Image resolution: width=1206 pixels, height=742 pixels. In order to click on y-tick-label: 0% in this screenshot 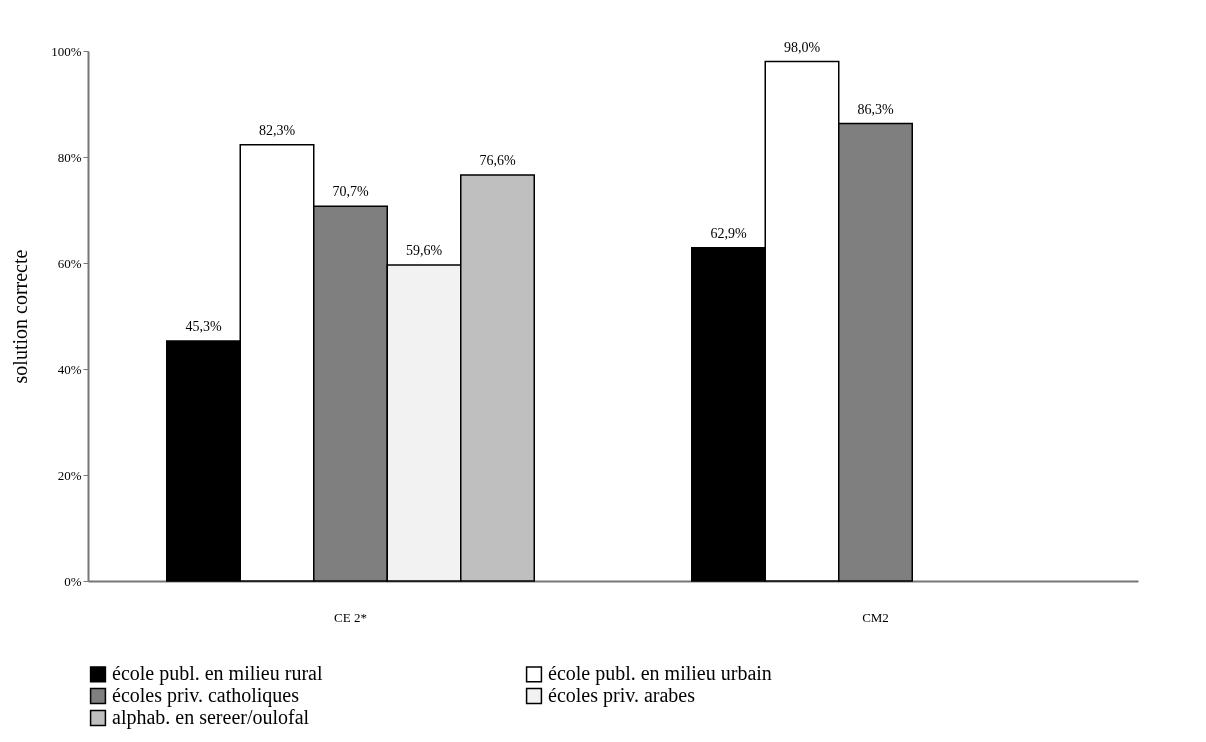, I will do `click(73, 581)`.